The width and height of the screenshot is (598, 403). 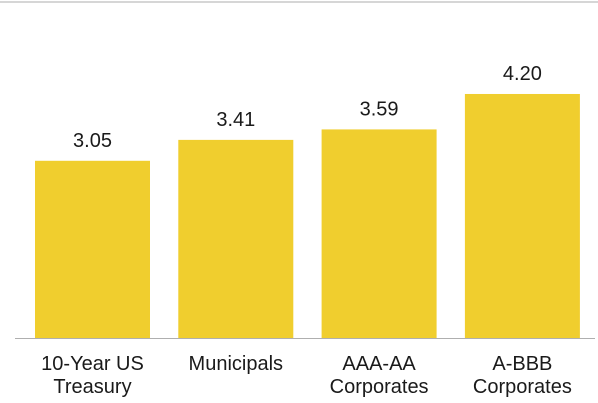 What do you see at coordinates (236, 364) in the screenshot?
I see `category-label-2: Municipals` at bounding box center [236, 364].